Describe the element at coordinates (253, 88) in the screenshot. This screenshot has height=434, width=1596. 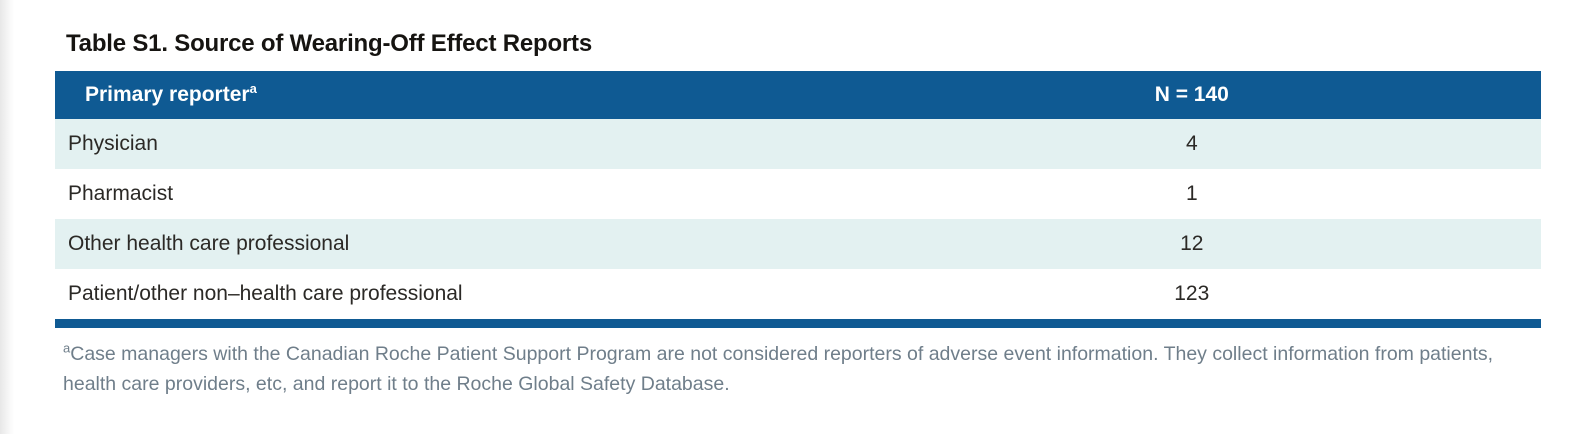
I see `header-footnote-marker: a` at that location.